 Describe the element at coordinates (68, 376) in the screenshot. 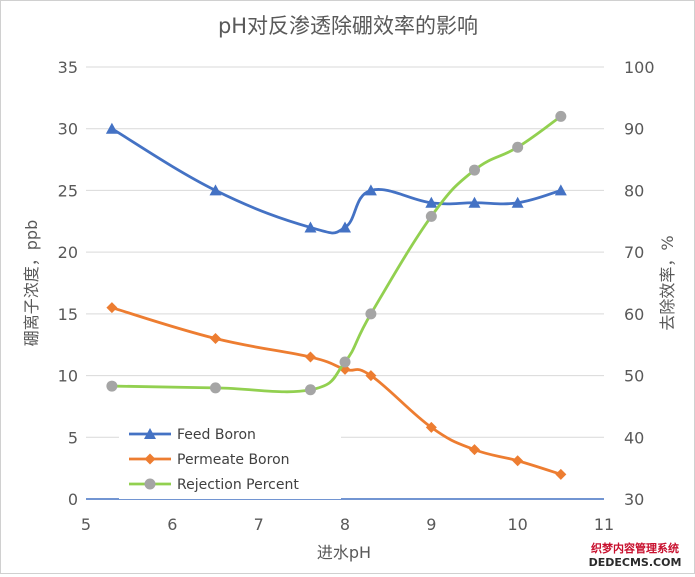

I see `y-tick-label: 10` at that location.